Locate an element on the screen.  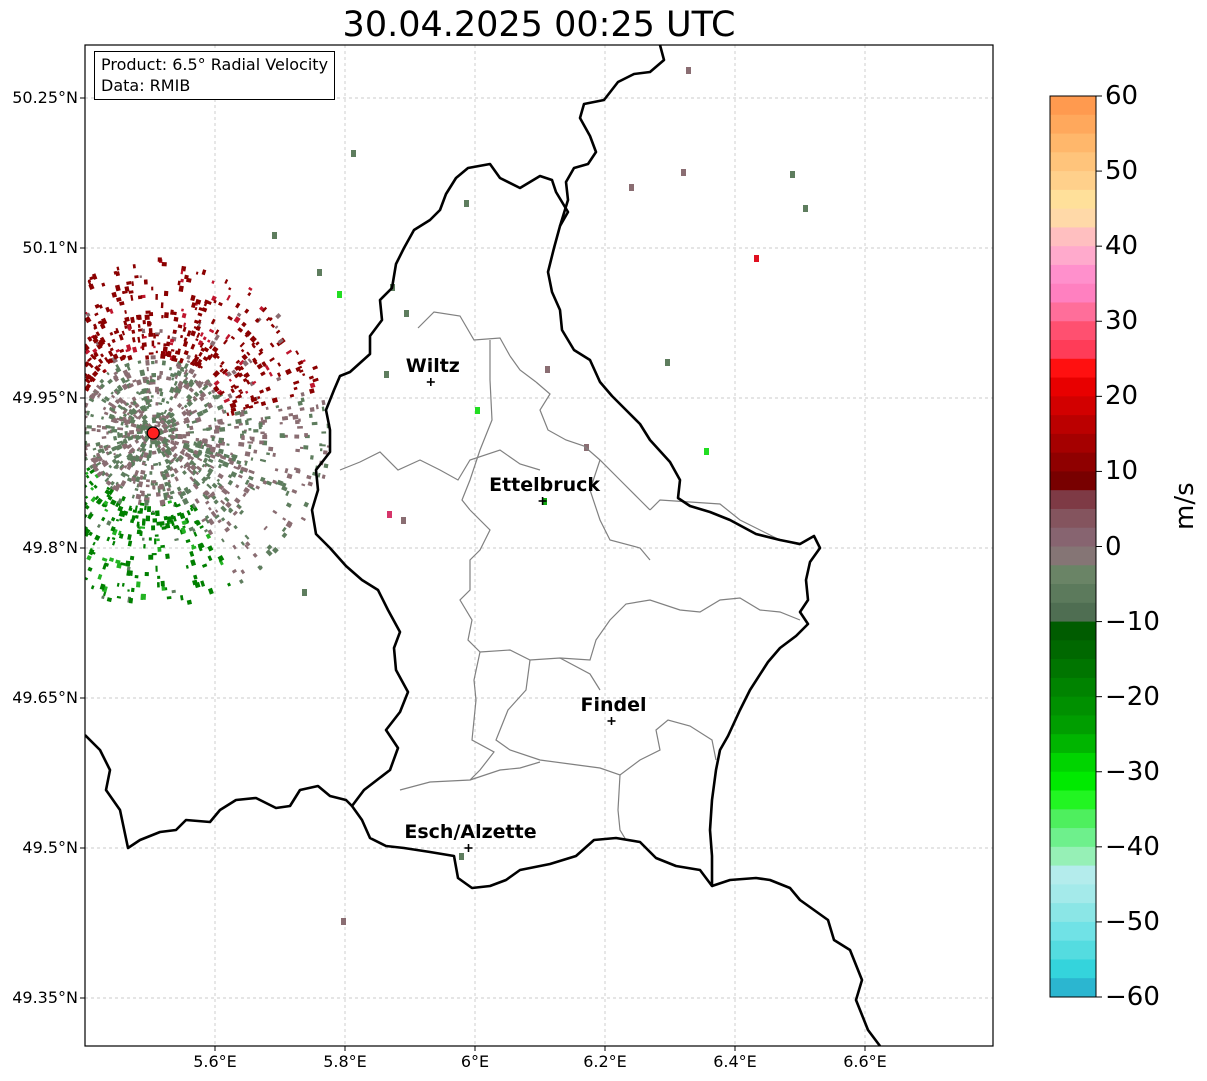
colorbar-tick-label: 40 is located at coordinates (1122, 246).